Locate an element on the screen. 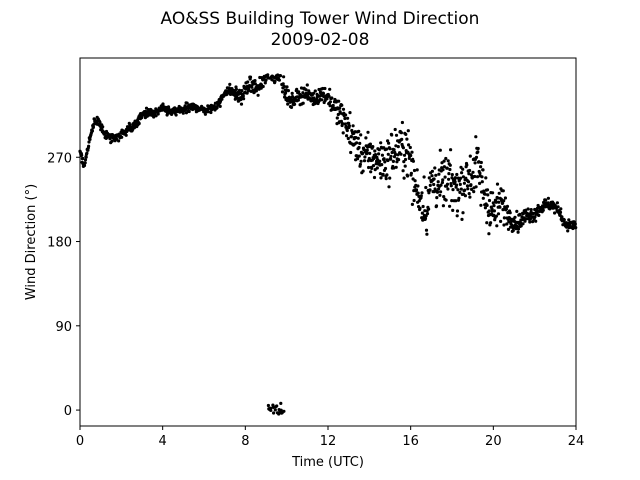  y-axis: 0 90 180 270 is located at coordinates (63, 285).